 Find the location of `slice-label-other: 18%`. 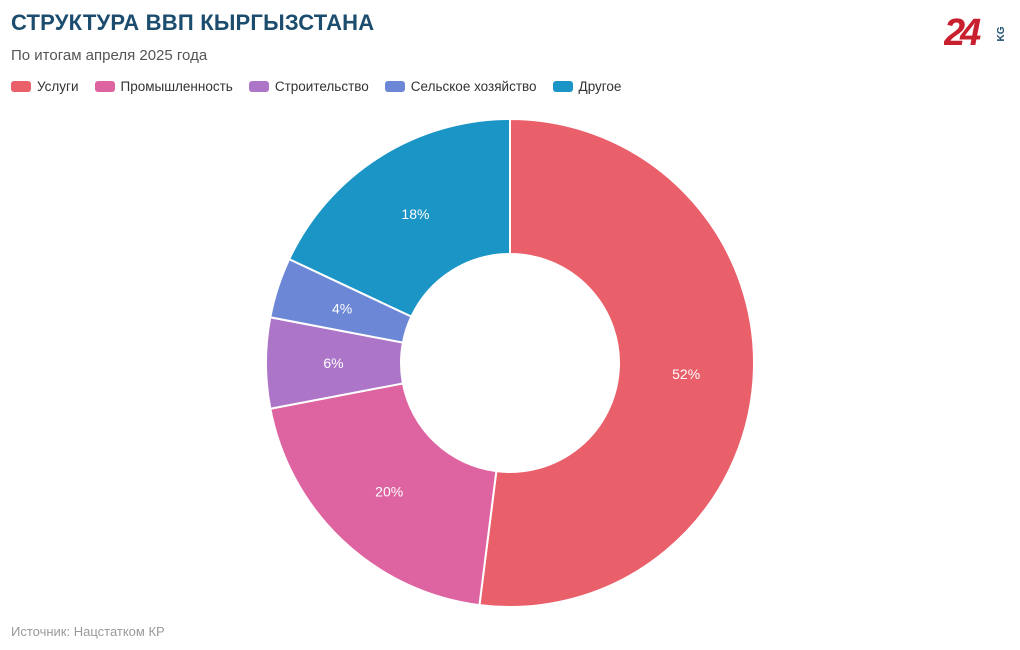

slice-label-other: 18% is located at coordinates (415, 214).